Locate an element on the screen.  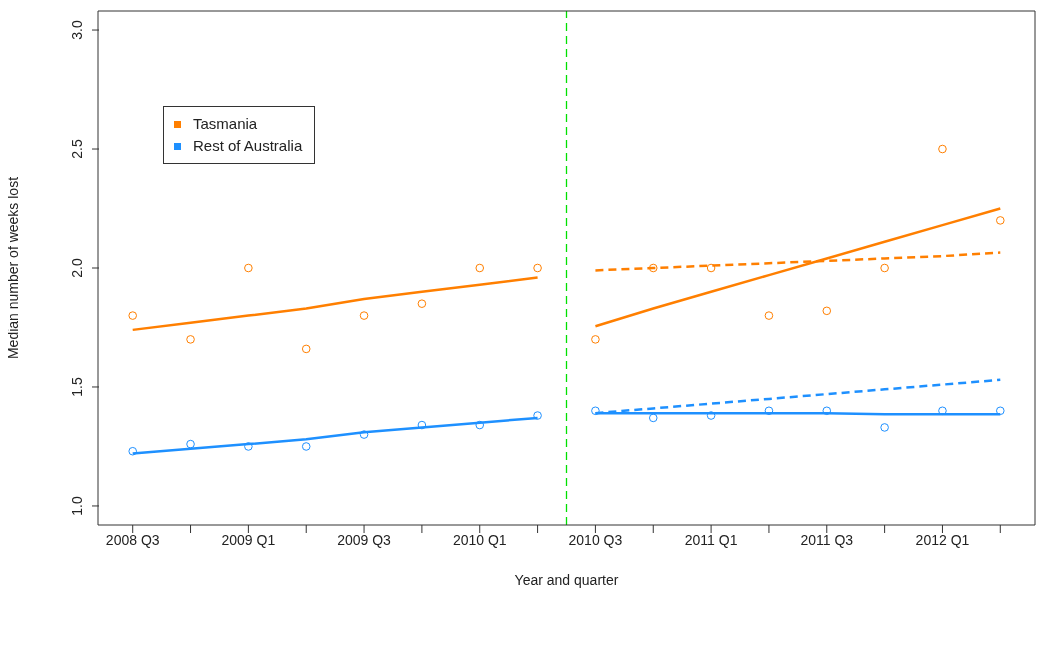
x-tick-label: 2009 Q3 is located at coordinates (364, 539).